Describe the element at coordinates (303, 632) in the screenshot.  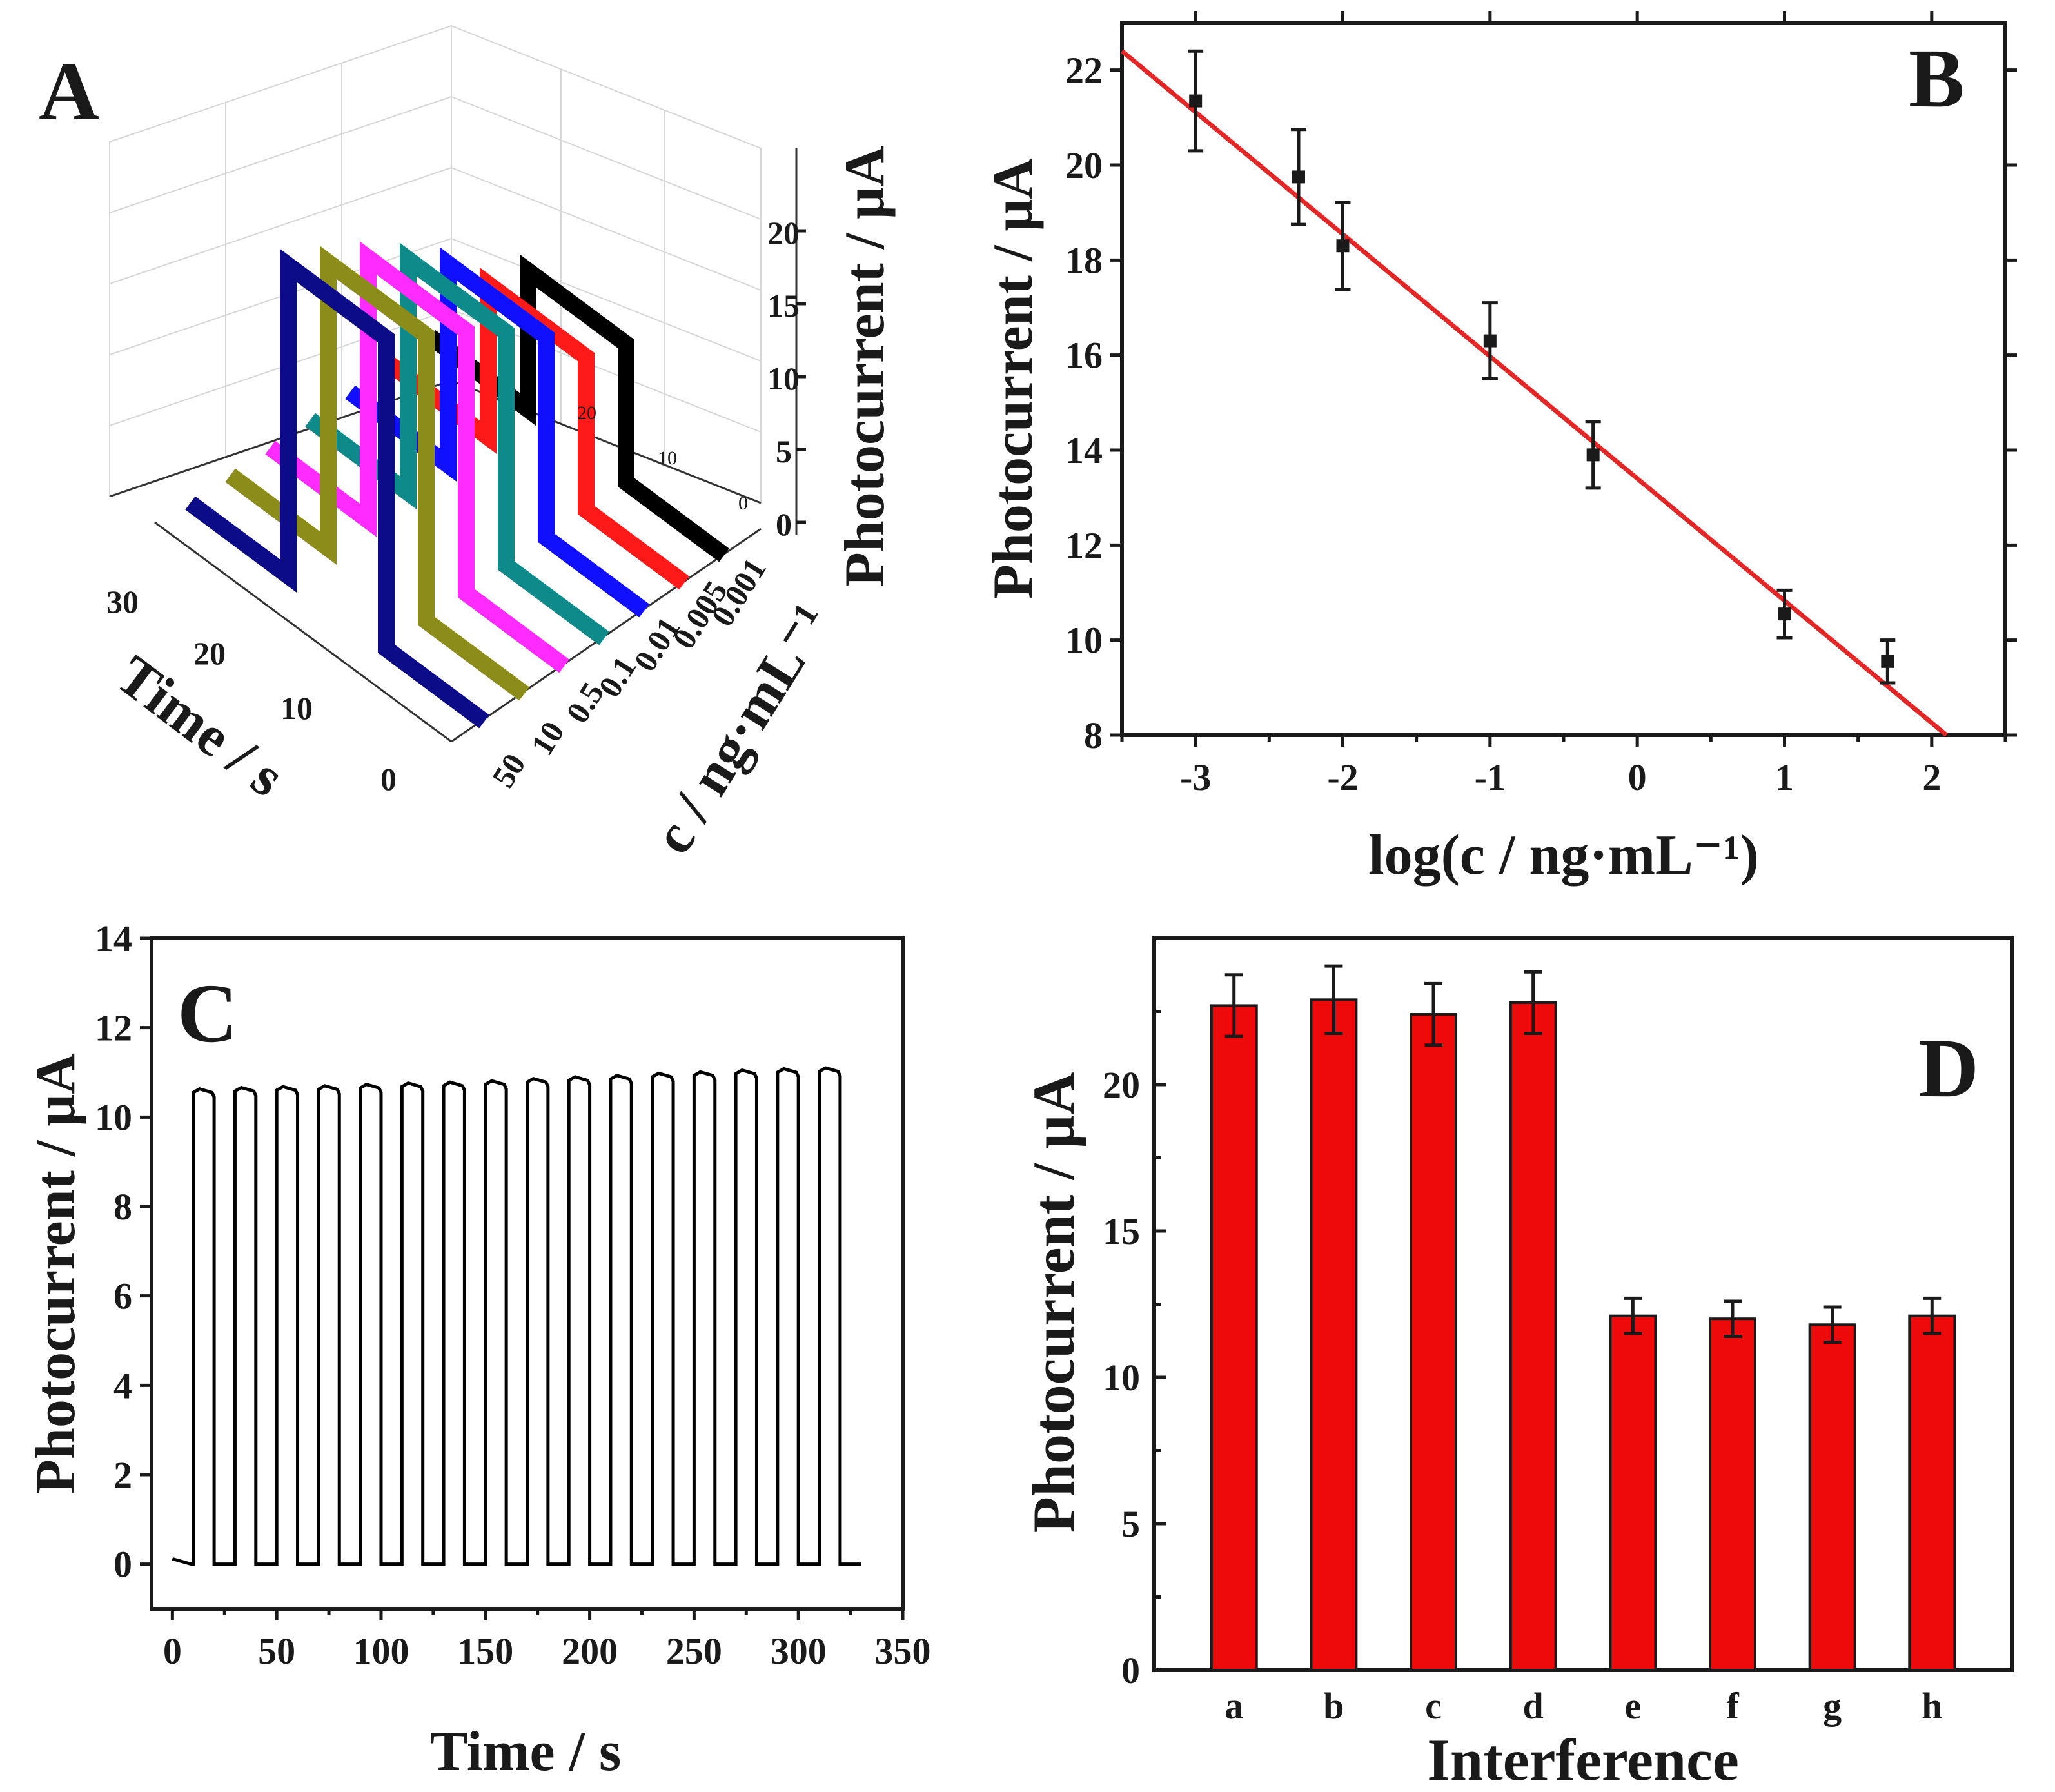
I see `a-time-axis-line` at that location.